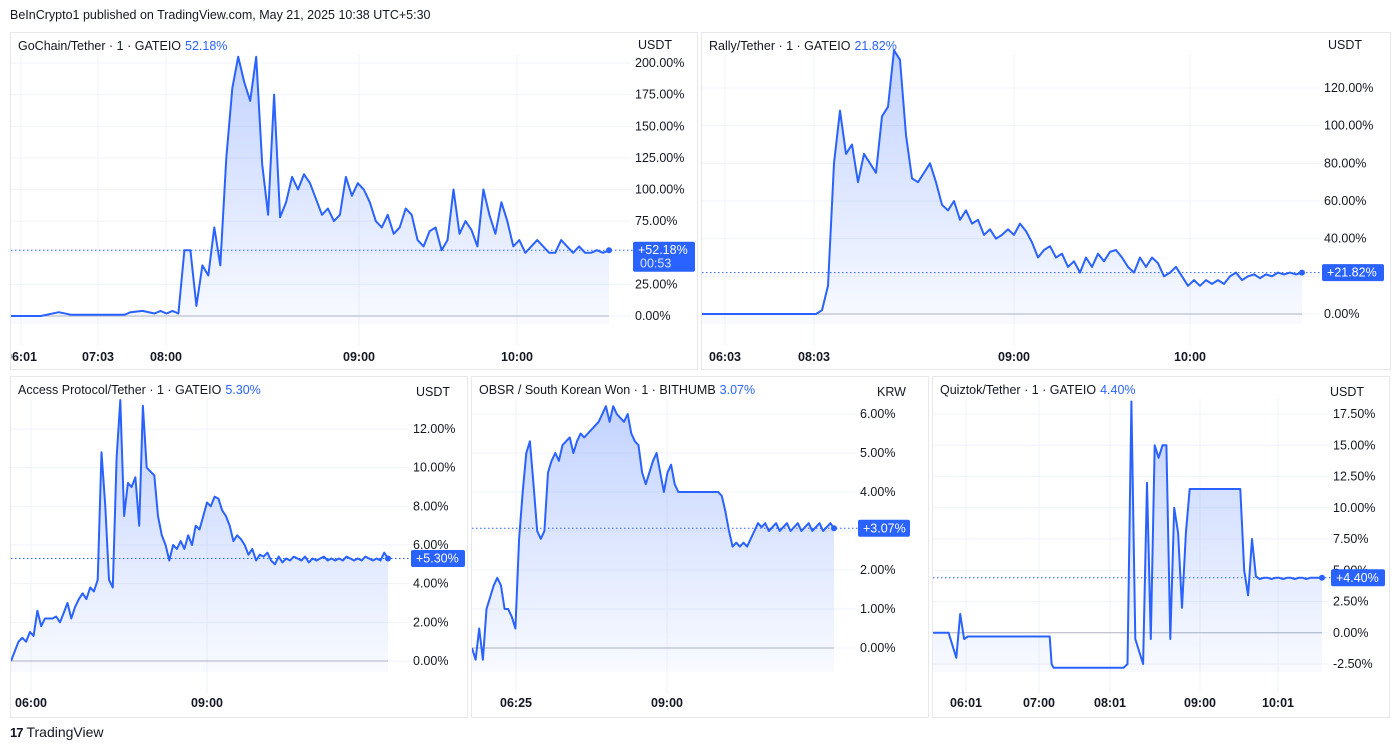  I want to click on x-tick-label: 08:01, so click(1110, 703).